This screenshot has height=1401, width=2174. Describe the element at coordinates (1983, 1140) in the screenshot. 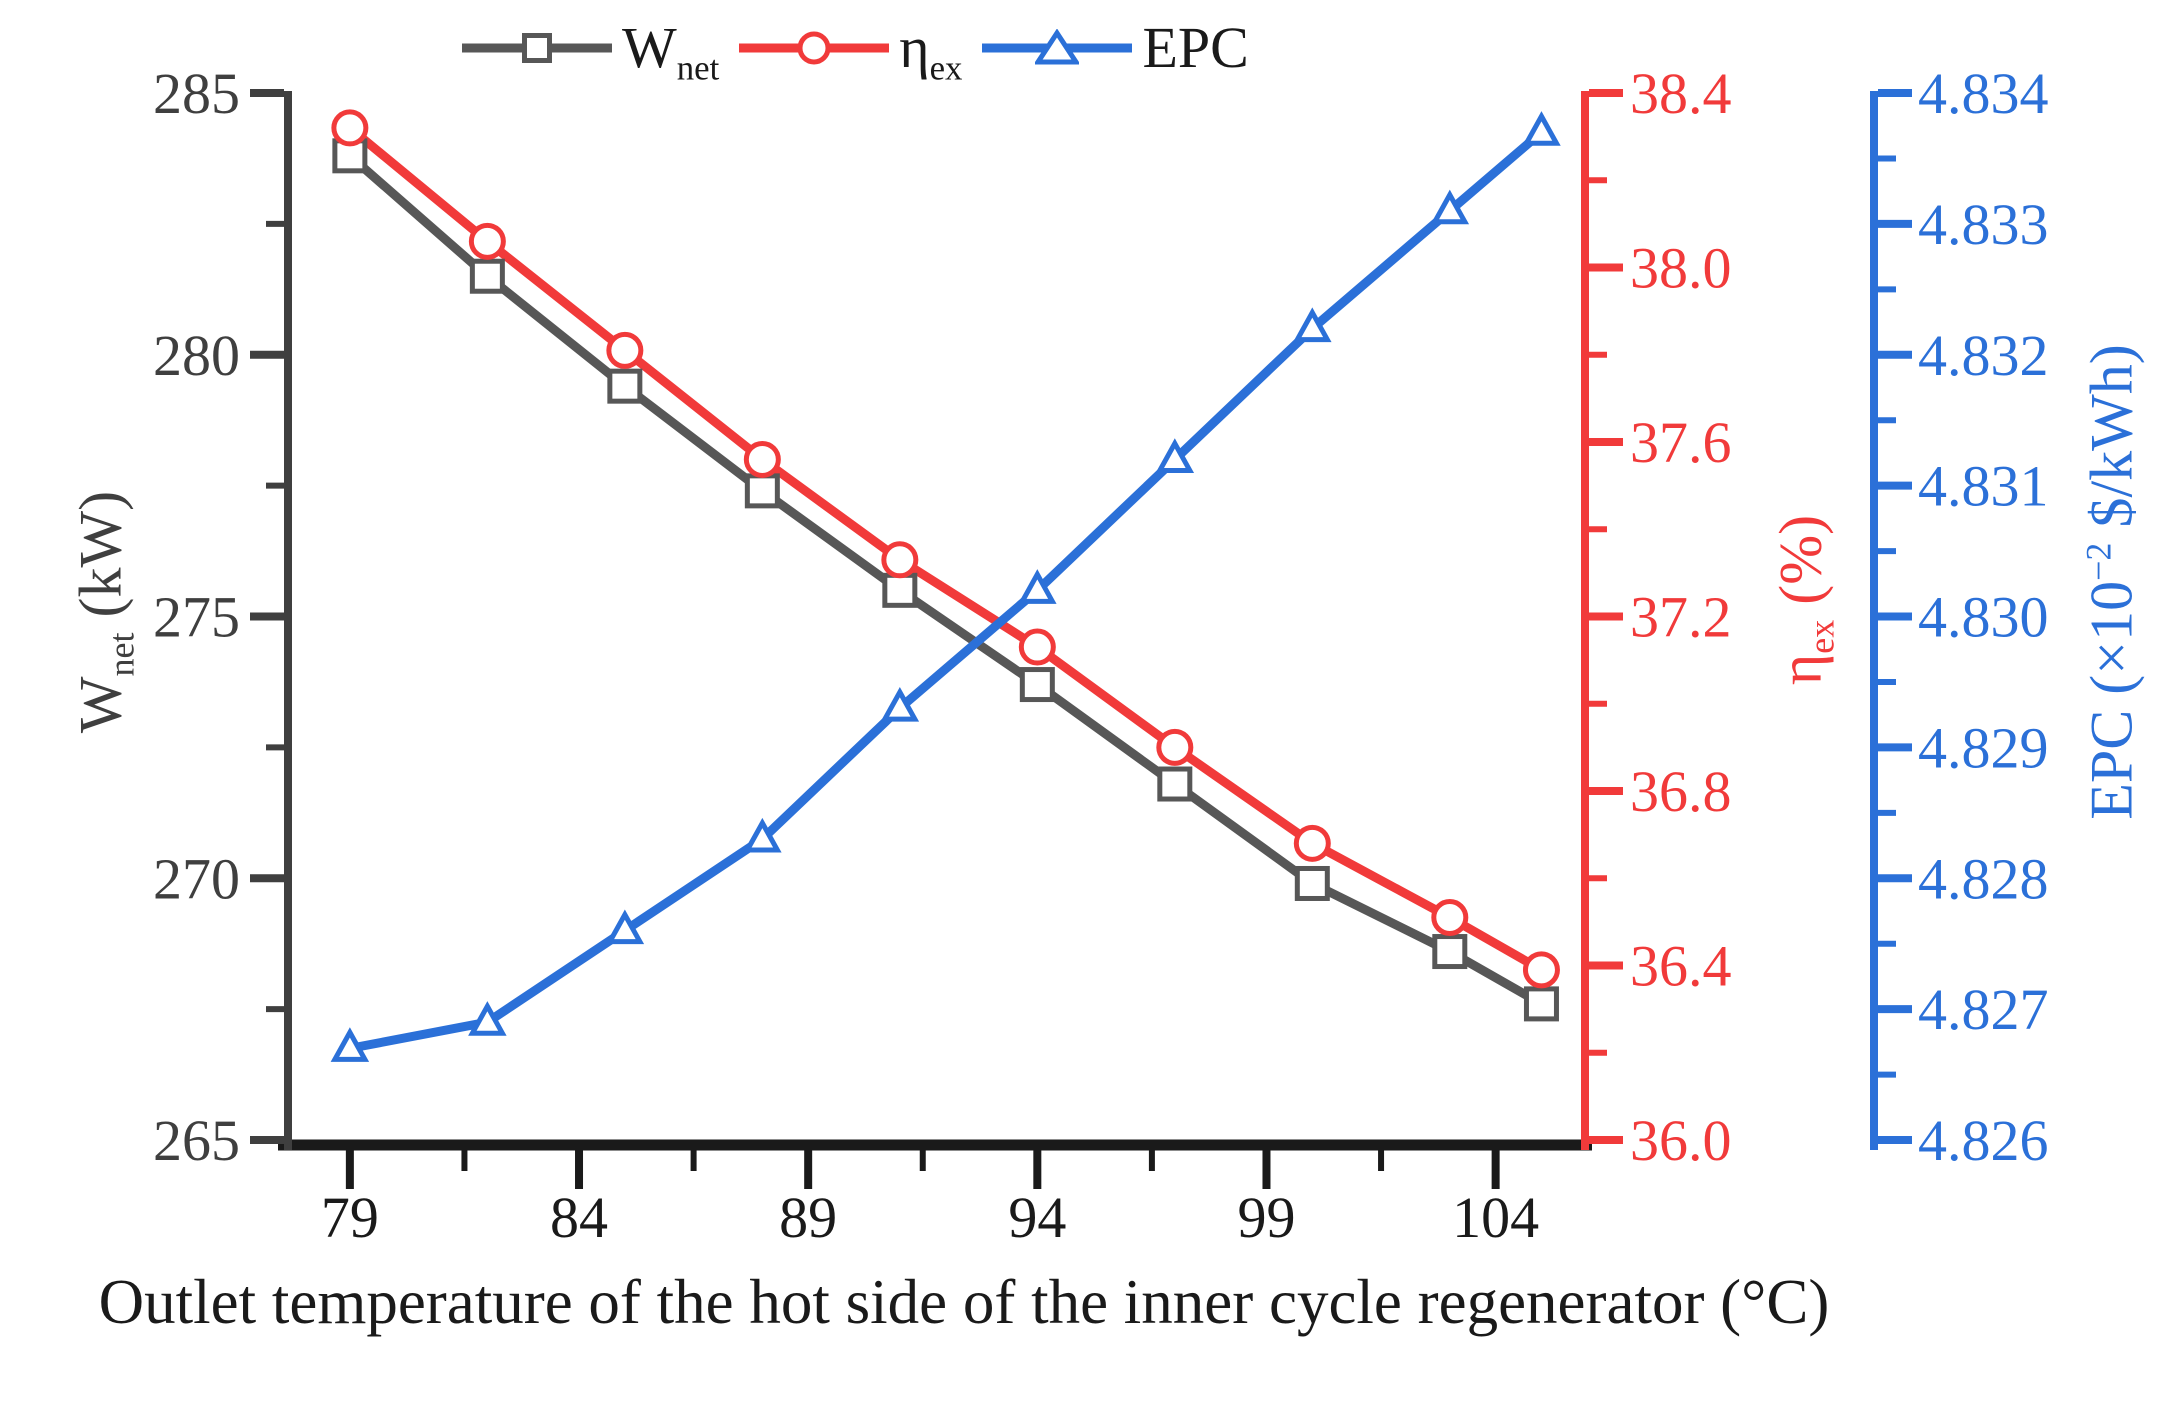

I see `y-axis-epc-right-tick-label: 4.826` at that location.